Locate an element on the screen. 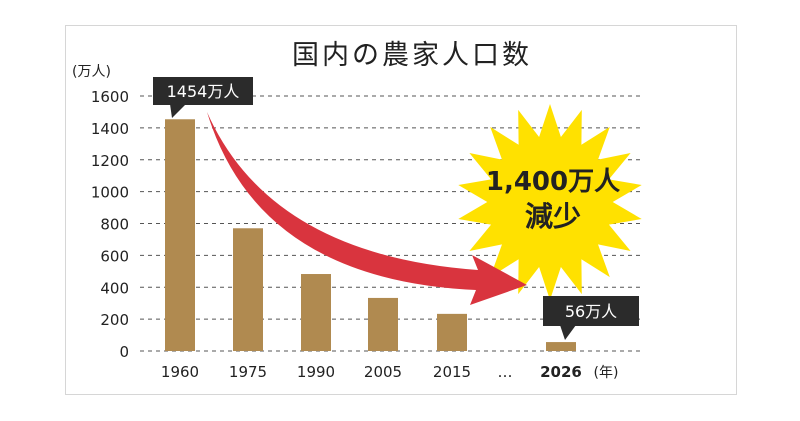 The image size is (800, 421). y-tick-label: 1200 is located at coordinates (110, 161).